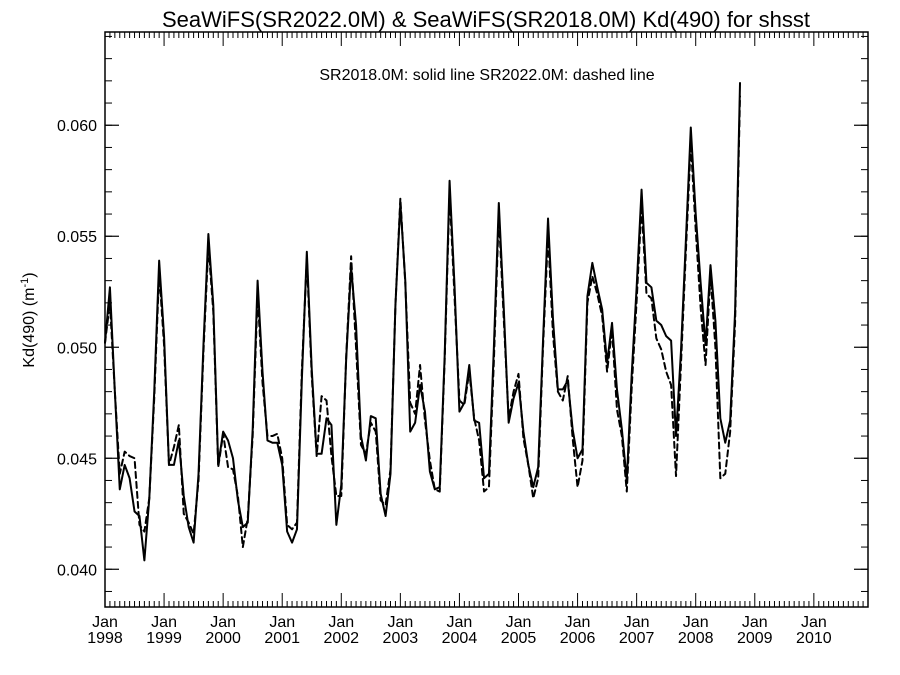 The width and height of the screenshot is (900, 675). I want to click on y-tick-label: 0.050, so click(77, 348).